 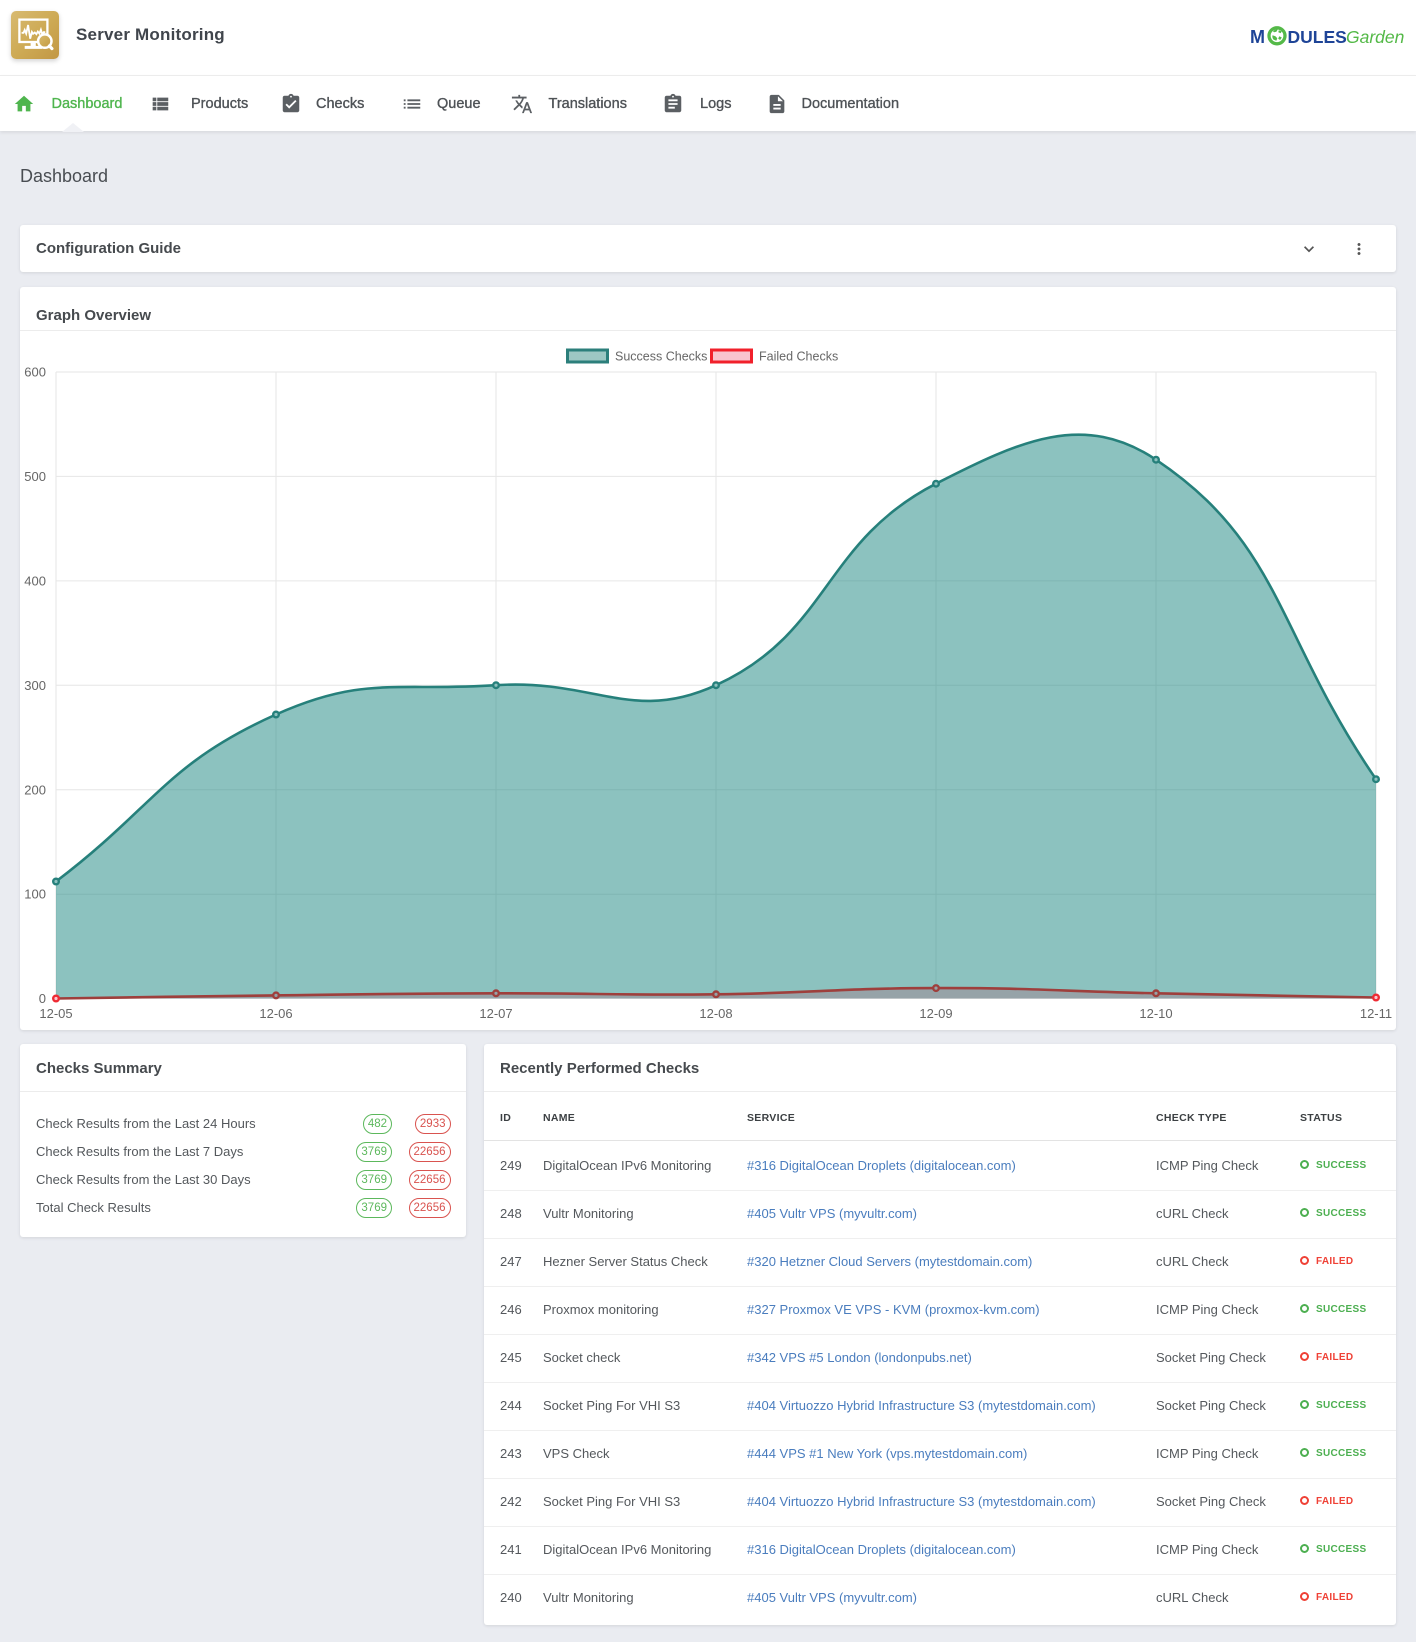 I want to click on svg-text: DULES, so click(x=1317, y=37).